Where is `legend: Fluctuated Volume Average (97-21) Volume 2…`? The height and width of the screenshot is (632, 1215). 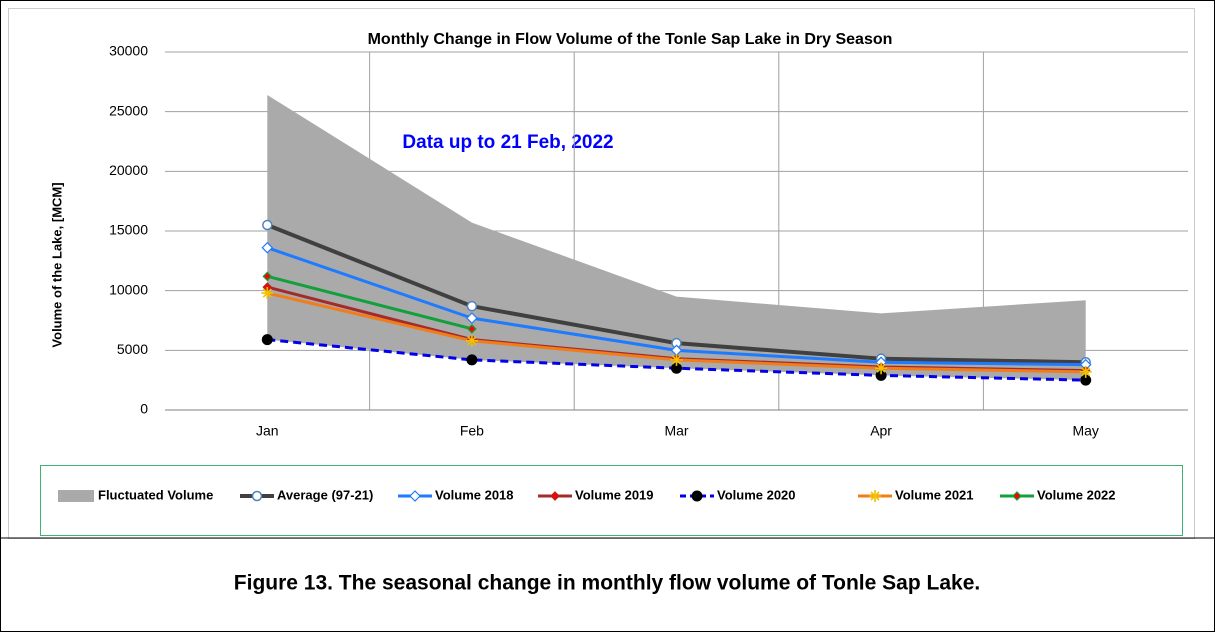 legend: Fluctuated Volume Average (97-21) Volume 2… is located at coordinates (587, 494).